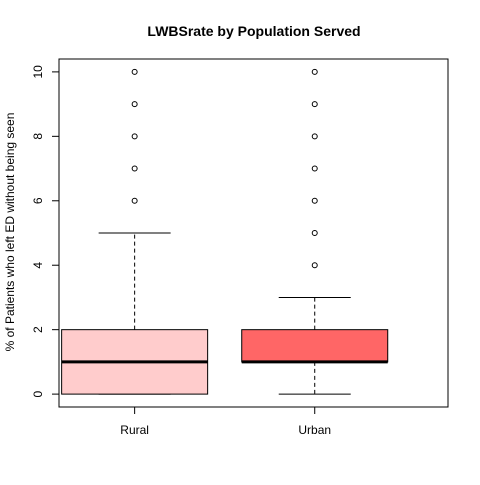 The height and width of the screenshot is (485, 480). I want to click on x-axis: Rural Urban, so click(225, 421).